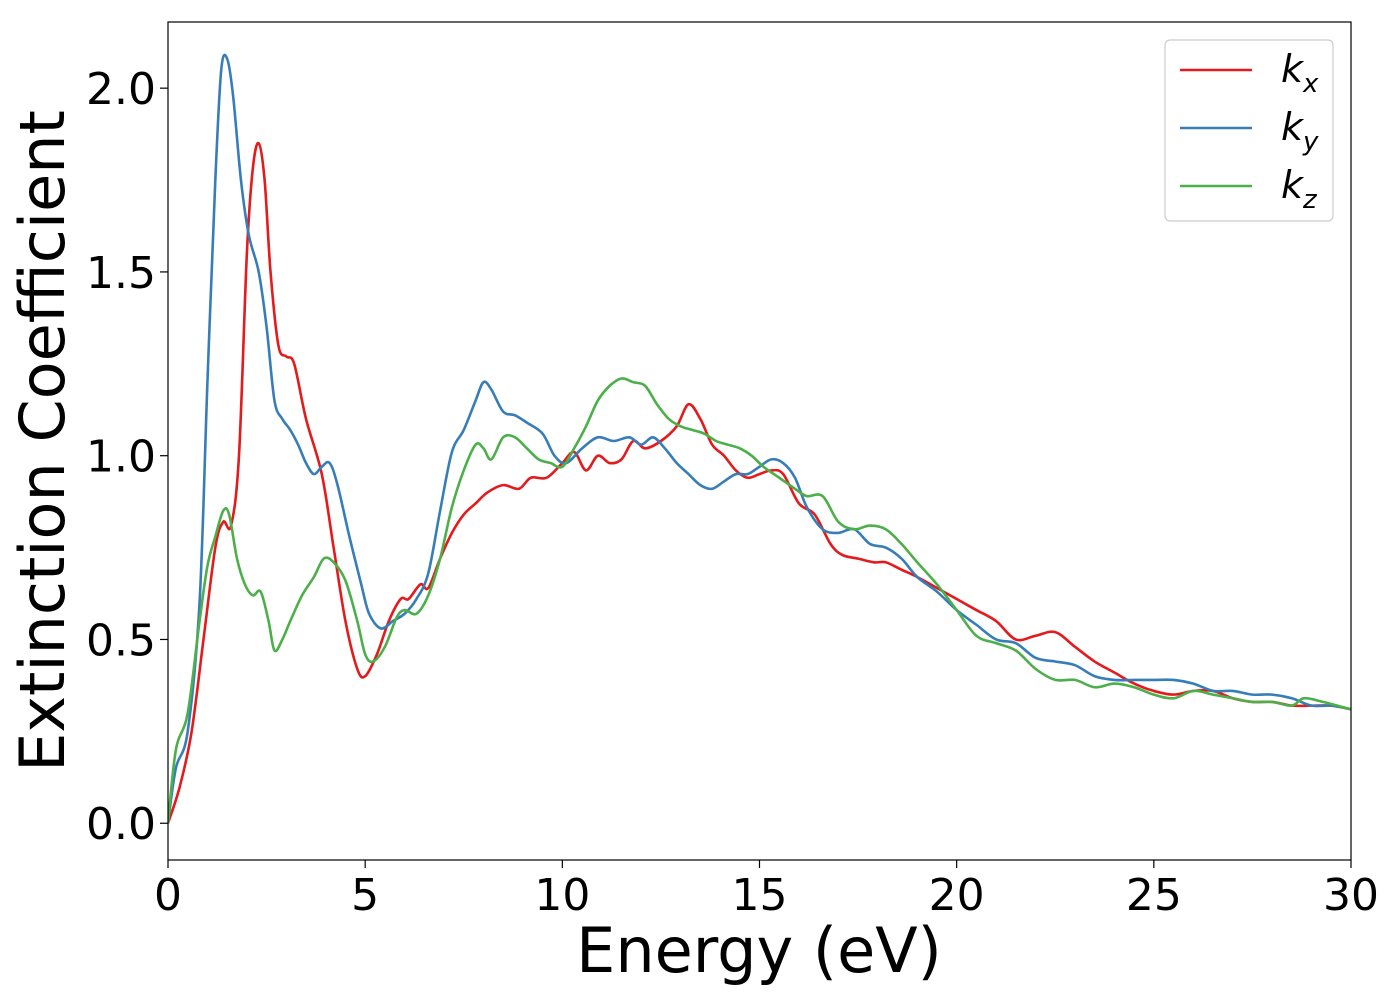  I want to click on y-tick-label: 1.5, so click(121, 273).